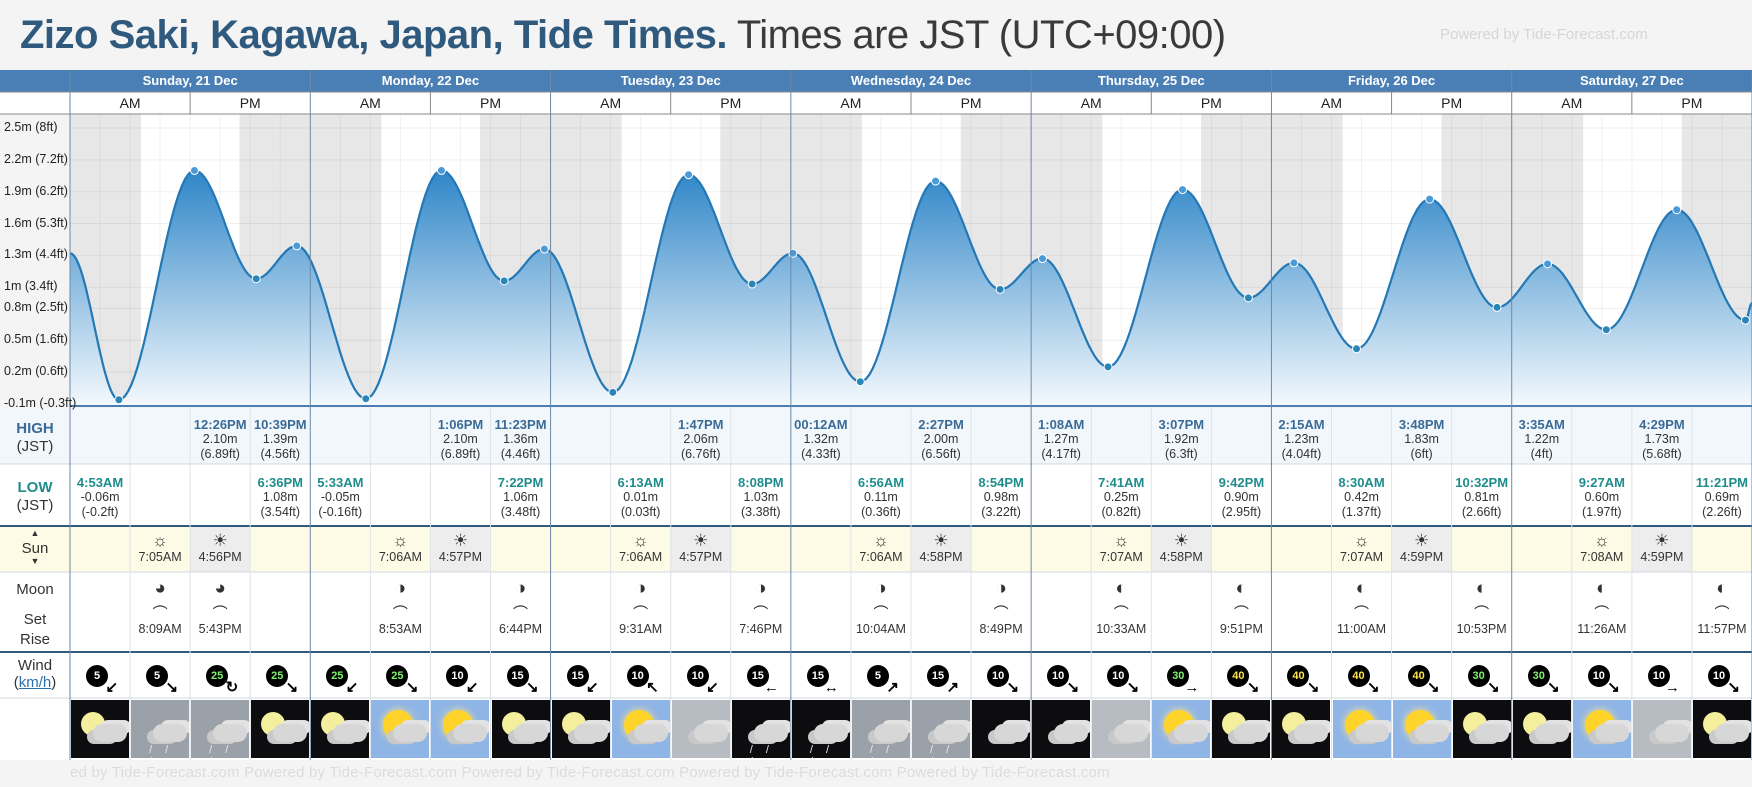  What do you see at coordinates (641, 557) in the screenshot?
I see `sunrise-time: 7:06AM` at bounding box center [641, 557].